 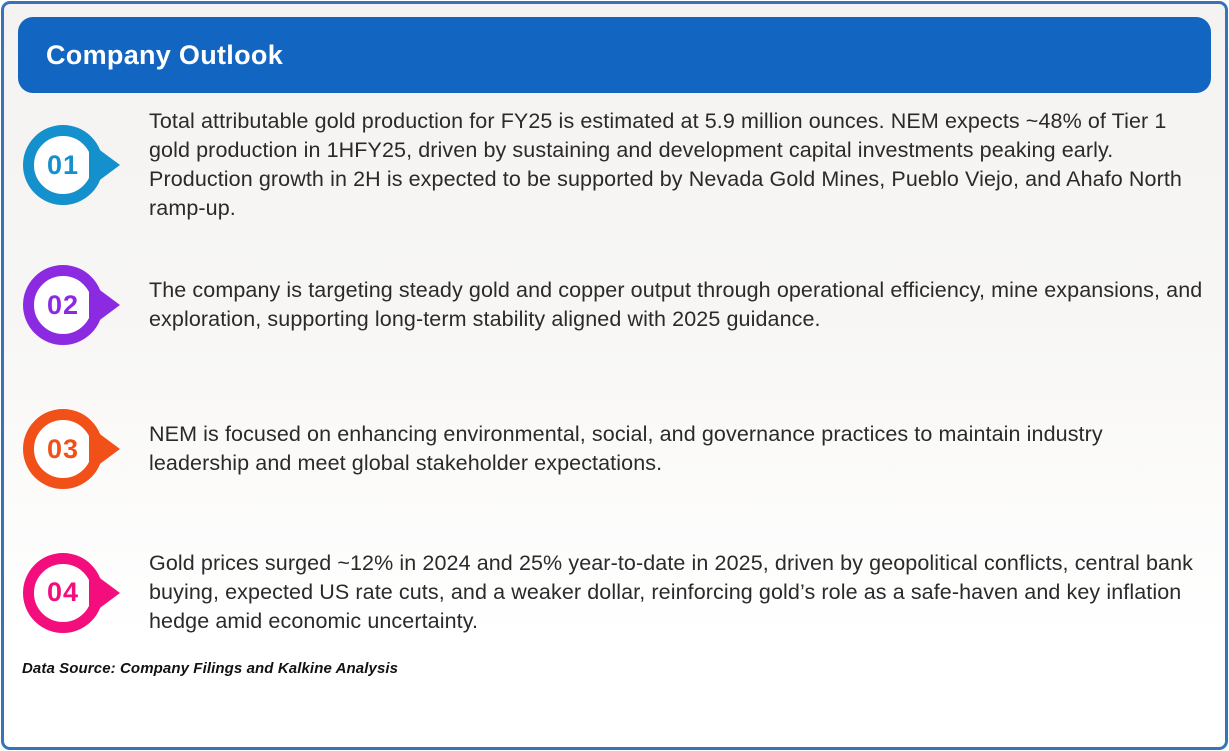 I want to click on item-badge-pin-icon: 03, so click(x=63, y=449).